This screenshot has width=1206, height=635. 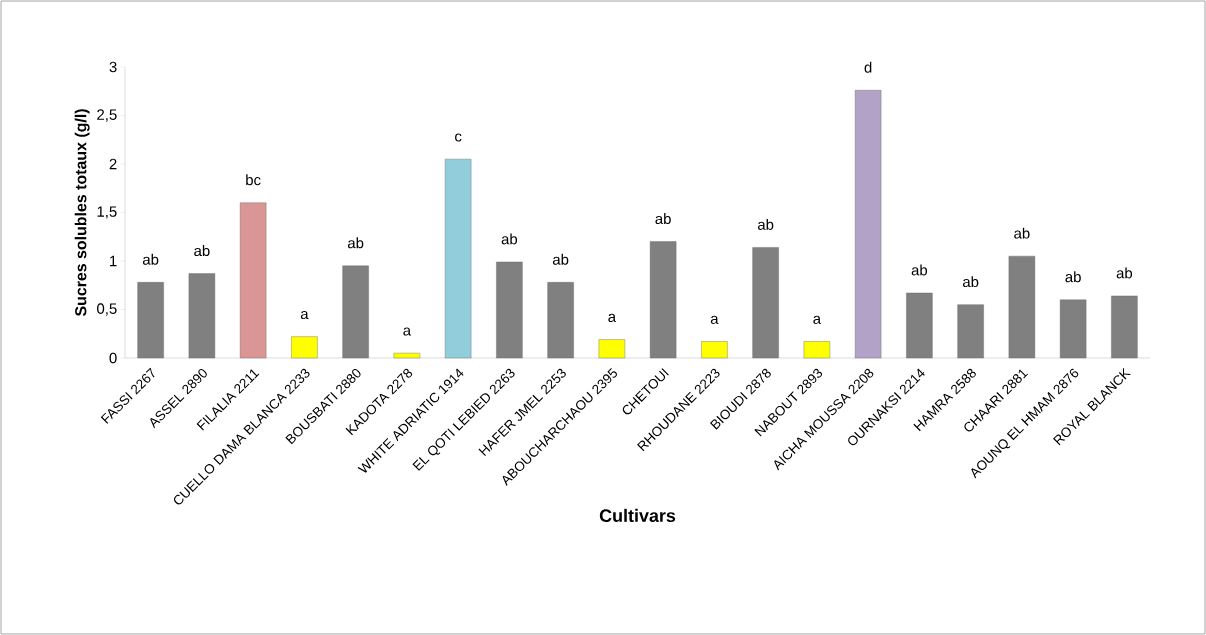 I want to click on y-axis-title: Sucres solubles totaux (g/l), so click(x=82, y=213).